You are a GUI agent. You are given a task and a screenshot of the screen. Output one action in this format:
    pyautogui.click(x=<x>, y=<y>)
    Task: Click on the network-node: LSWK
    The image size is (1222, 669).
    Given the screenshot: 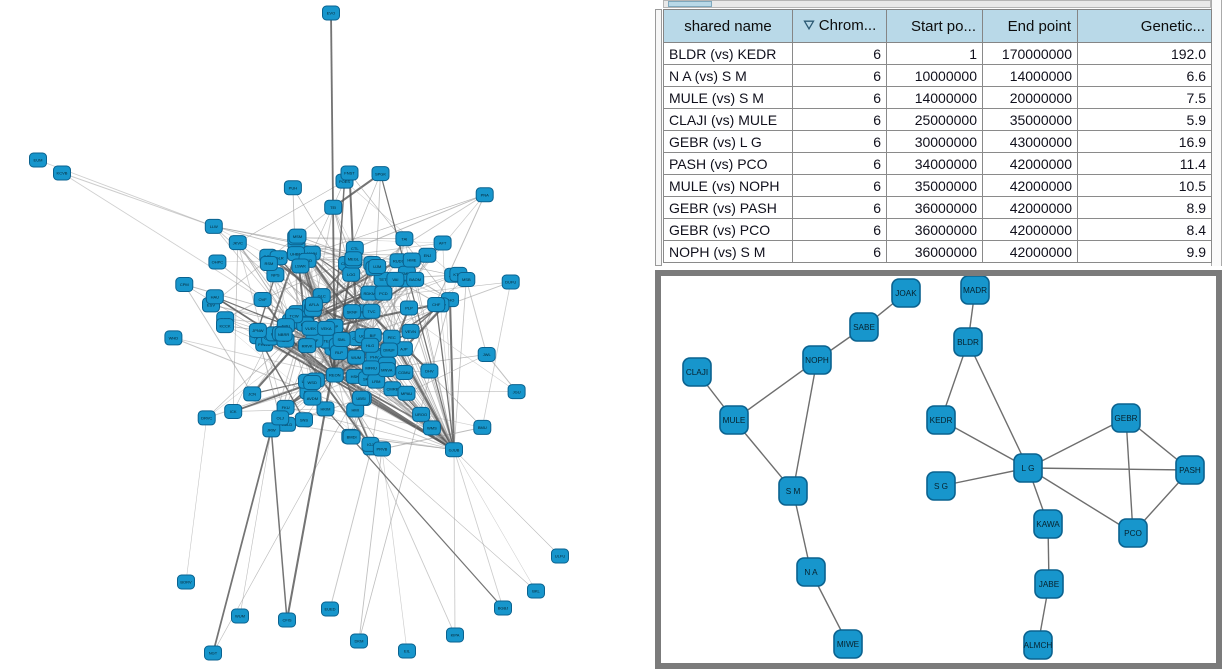 What is the action you would take?
    pyautogui.click(x=300, y=266)
    